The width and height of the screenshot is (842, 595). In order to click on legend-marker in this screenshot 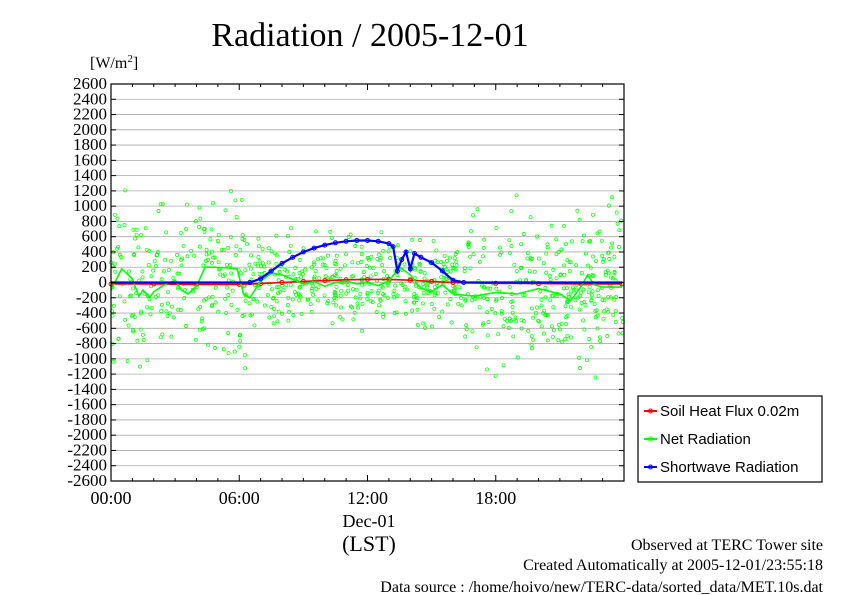, I will do `click(650, 467)`.